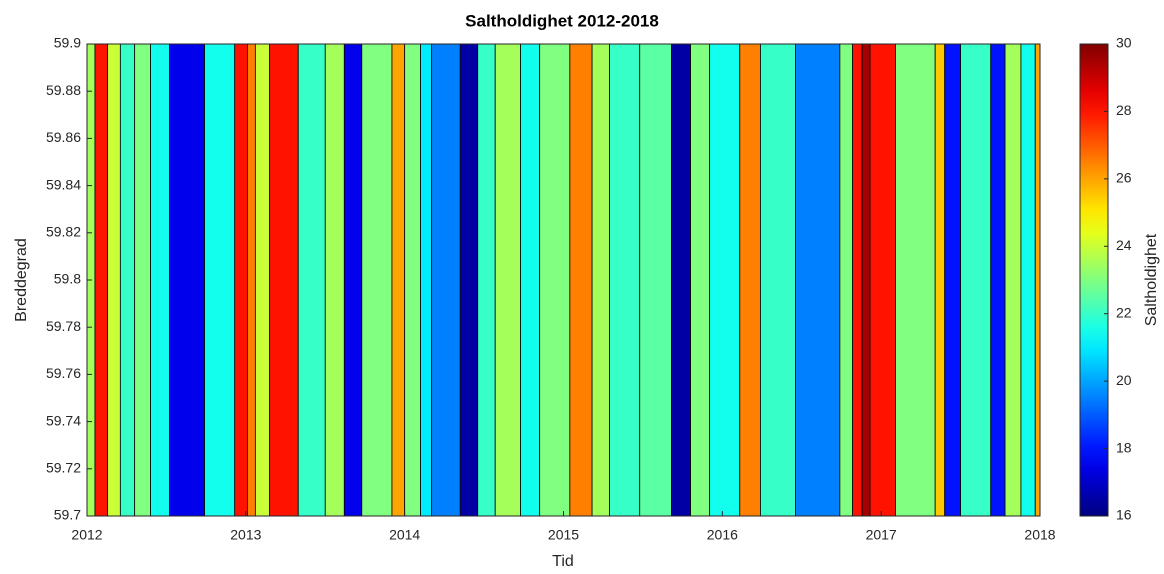 This screenshot has height=574, width=1164. What do you see at coordinates (63, 326) in the screenshot?
I see `y-tick-label: 59.78` at bounding box center [63, 326].